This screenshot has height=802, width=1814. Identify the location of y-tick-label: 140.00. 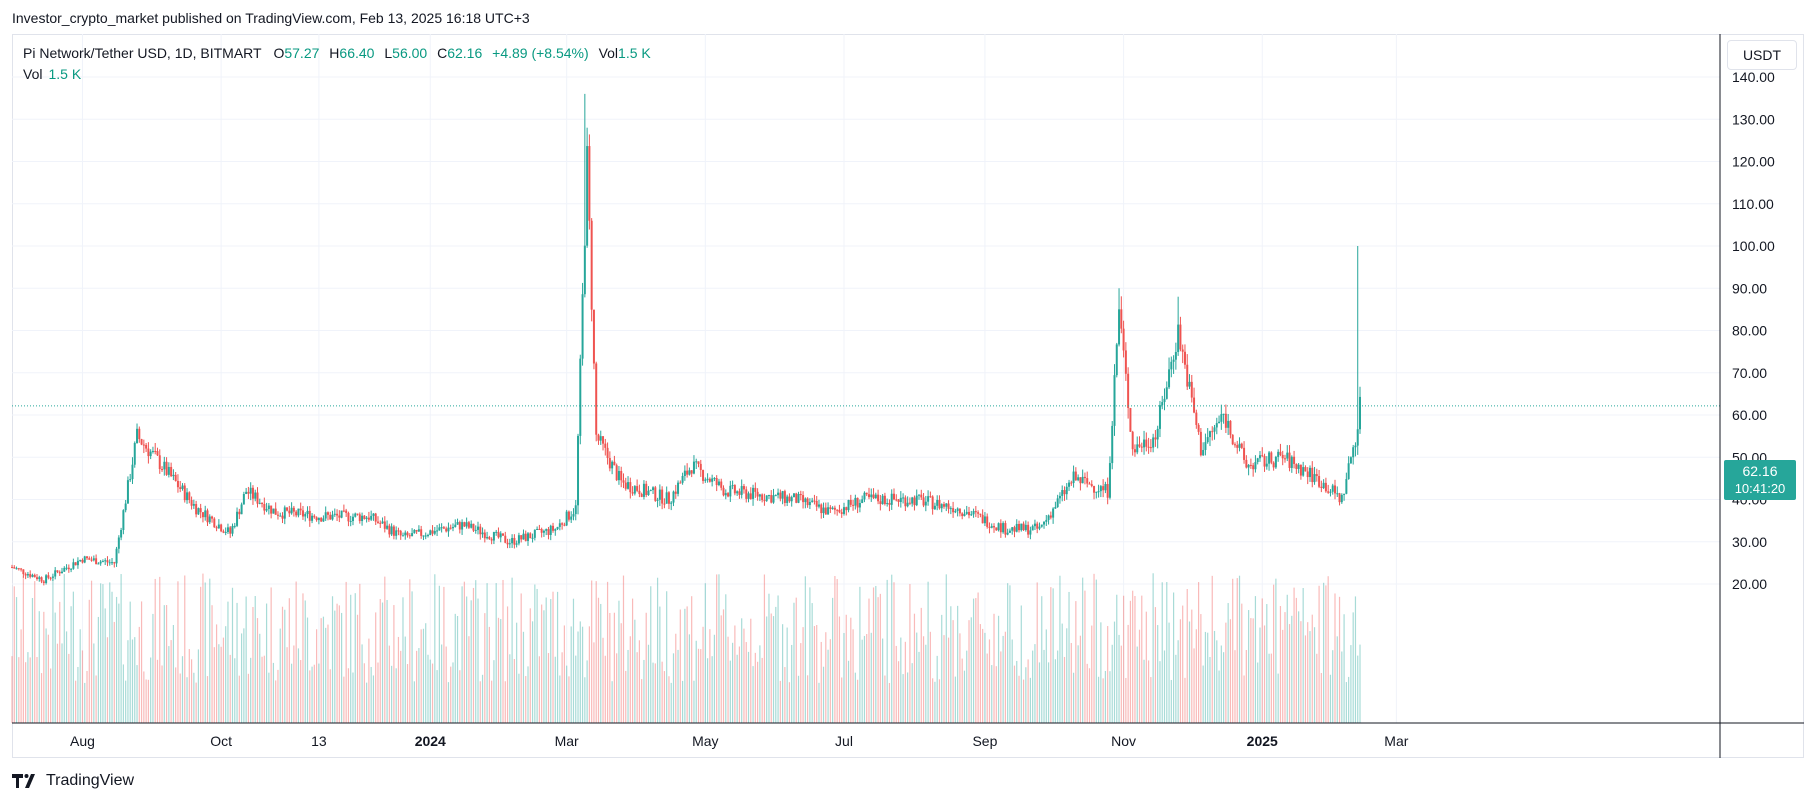
(1753, 77).